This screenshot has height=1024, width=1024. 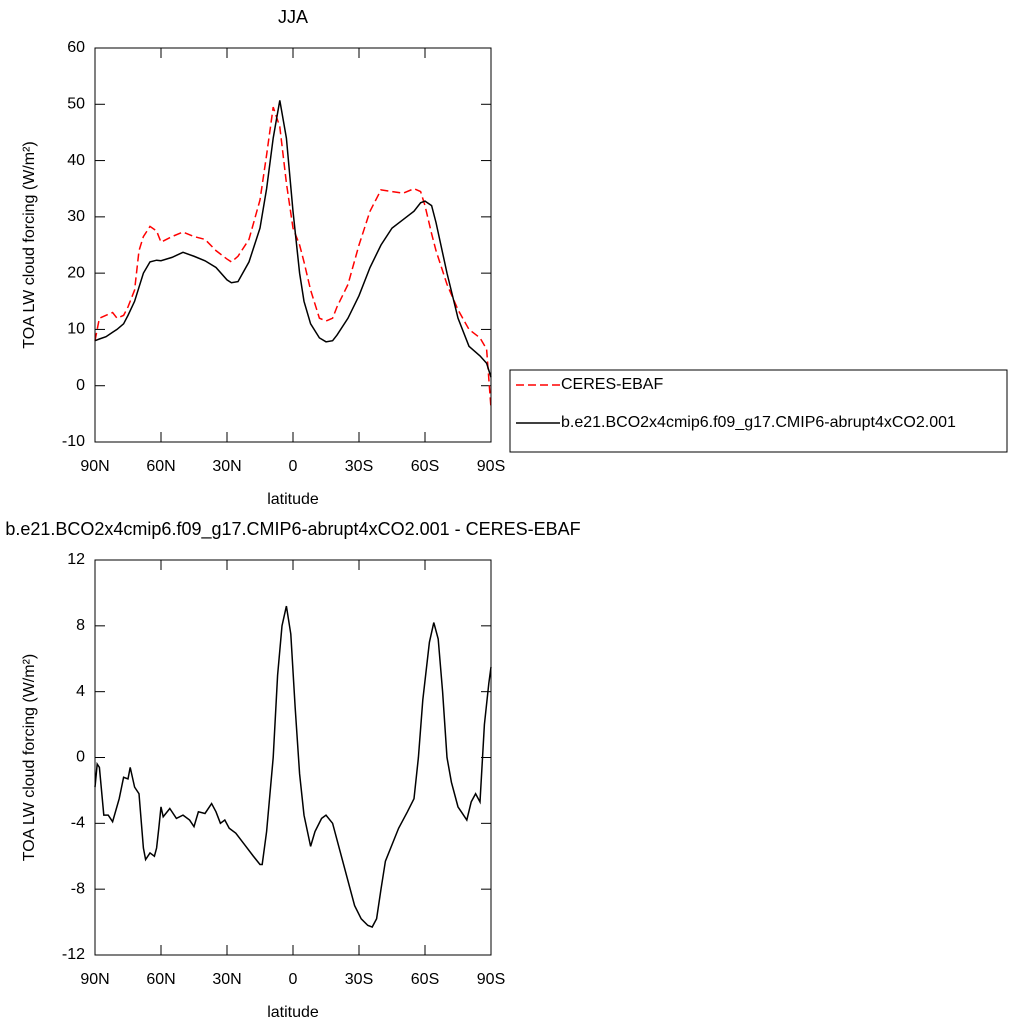 What do you see at coordinates (78, 823) in the screenshot?
I see `y-tick-label: -4` at bounding box center [78, 823].